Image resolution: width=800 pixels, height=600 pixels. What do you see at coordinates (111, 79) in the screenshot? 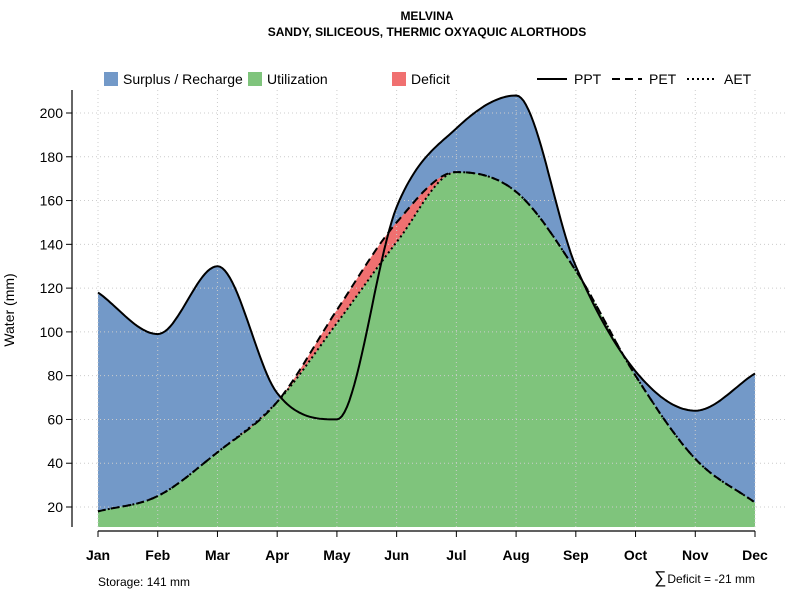
I see `legend-swatch-surplus` at bounding box center [111, 79].